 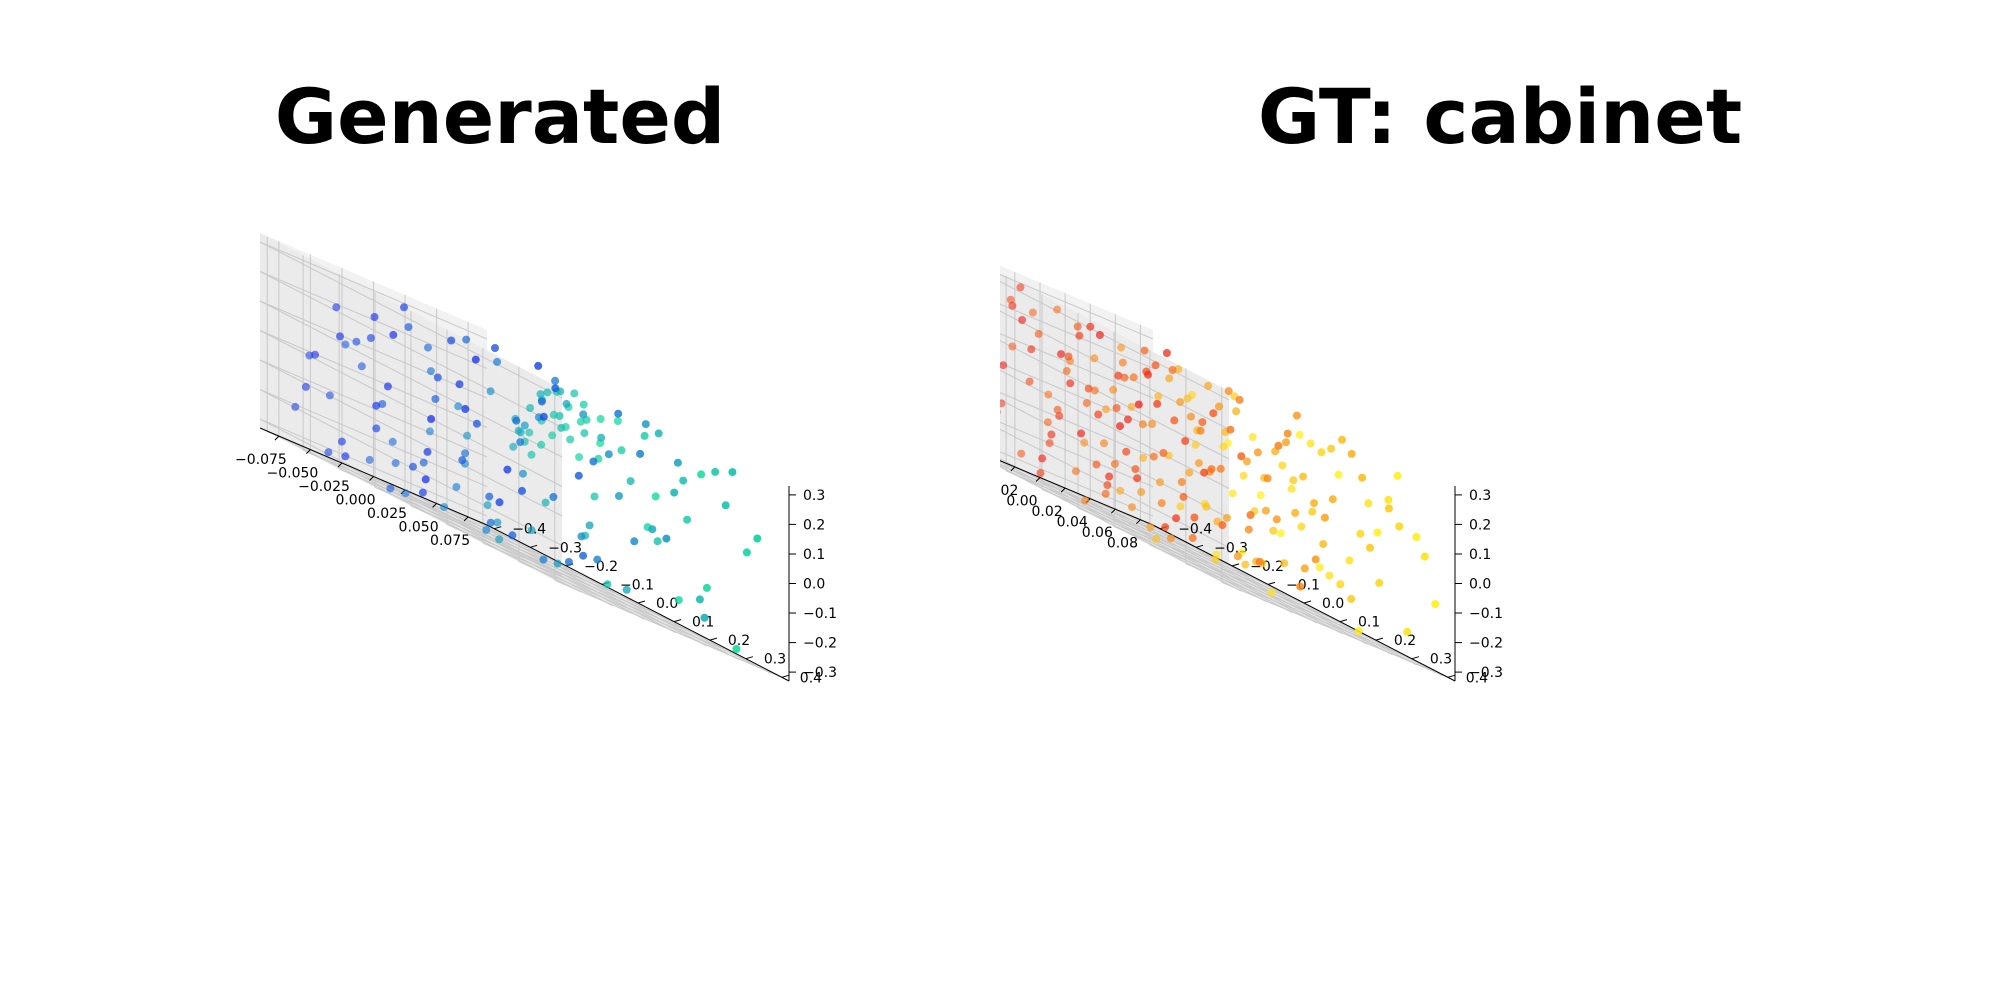 What do you see at coordinates (739, 641) in the screenshot?
I see `y-tick-label: 0.2` at bounding box center [739, 641].